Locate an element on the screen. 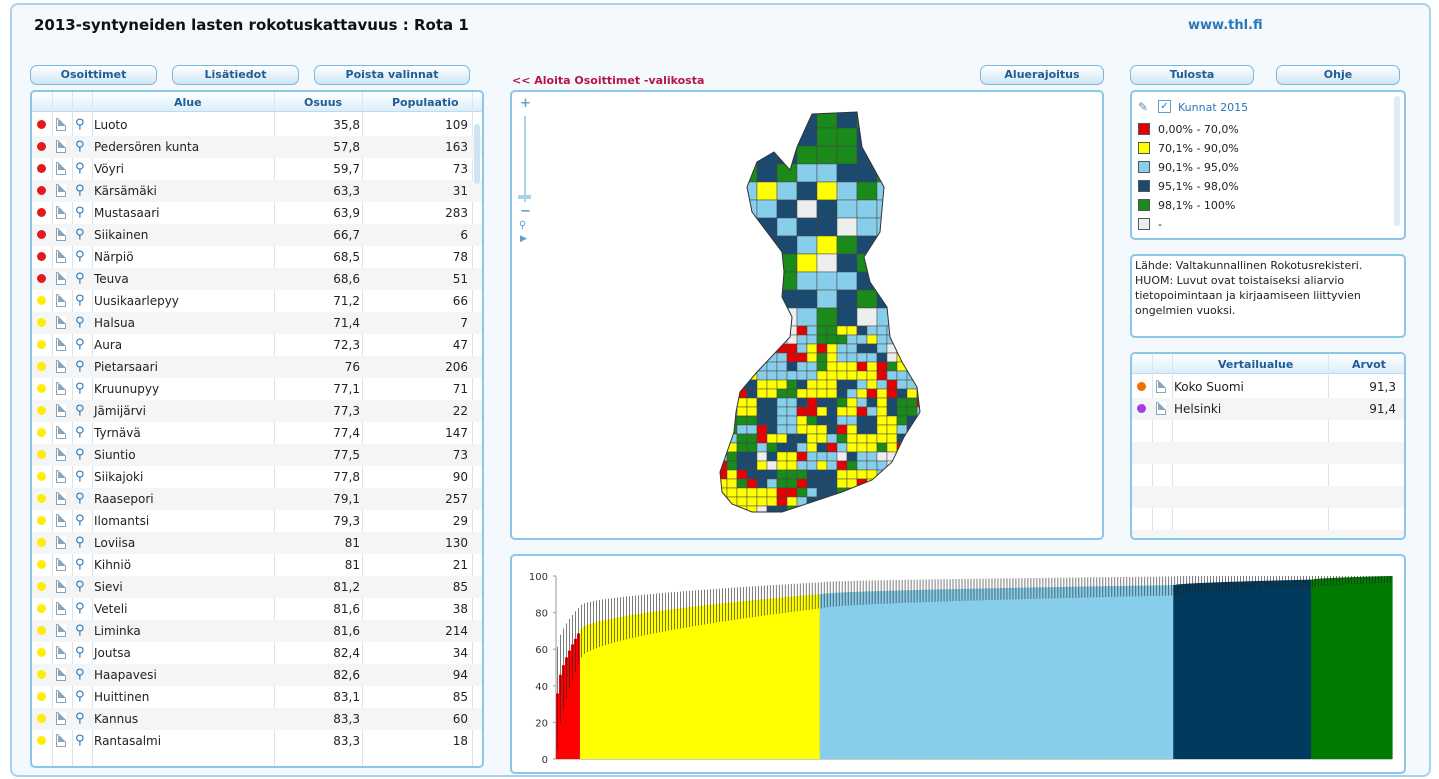  table-row: ⚲ Mustasaari 63,9 283 is located at coordinates (257, 213).